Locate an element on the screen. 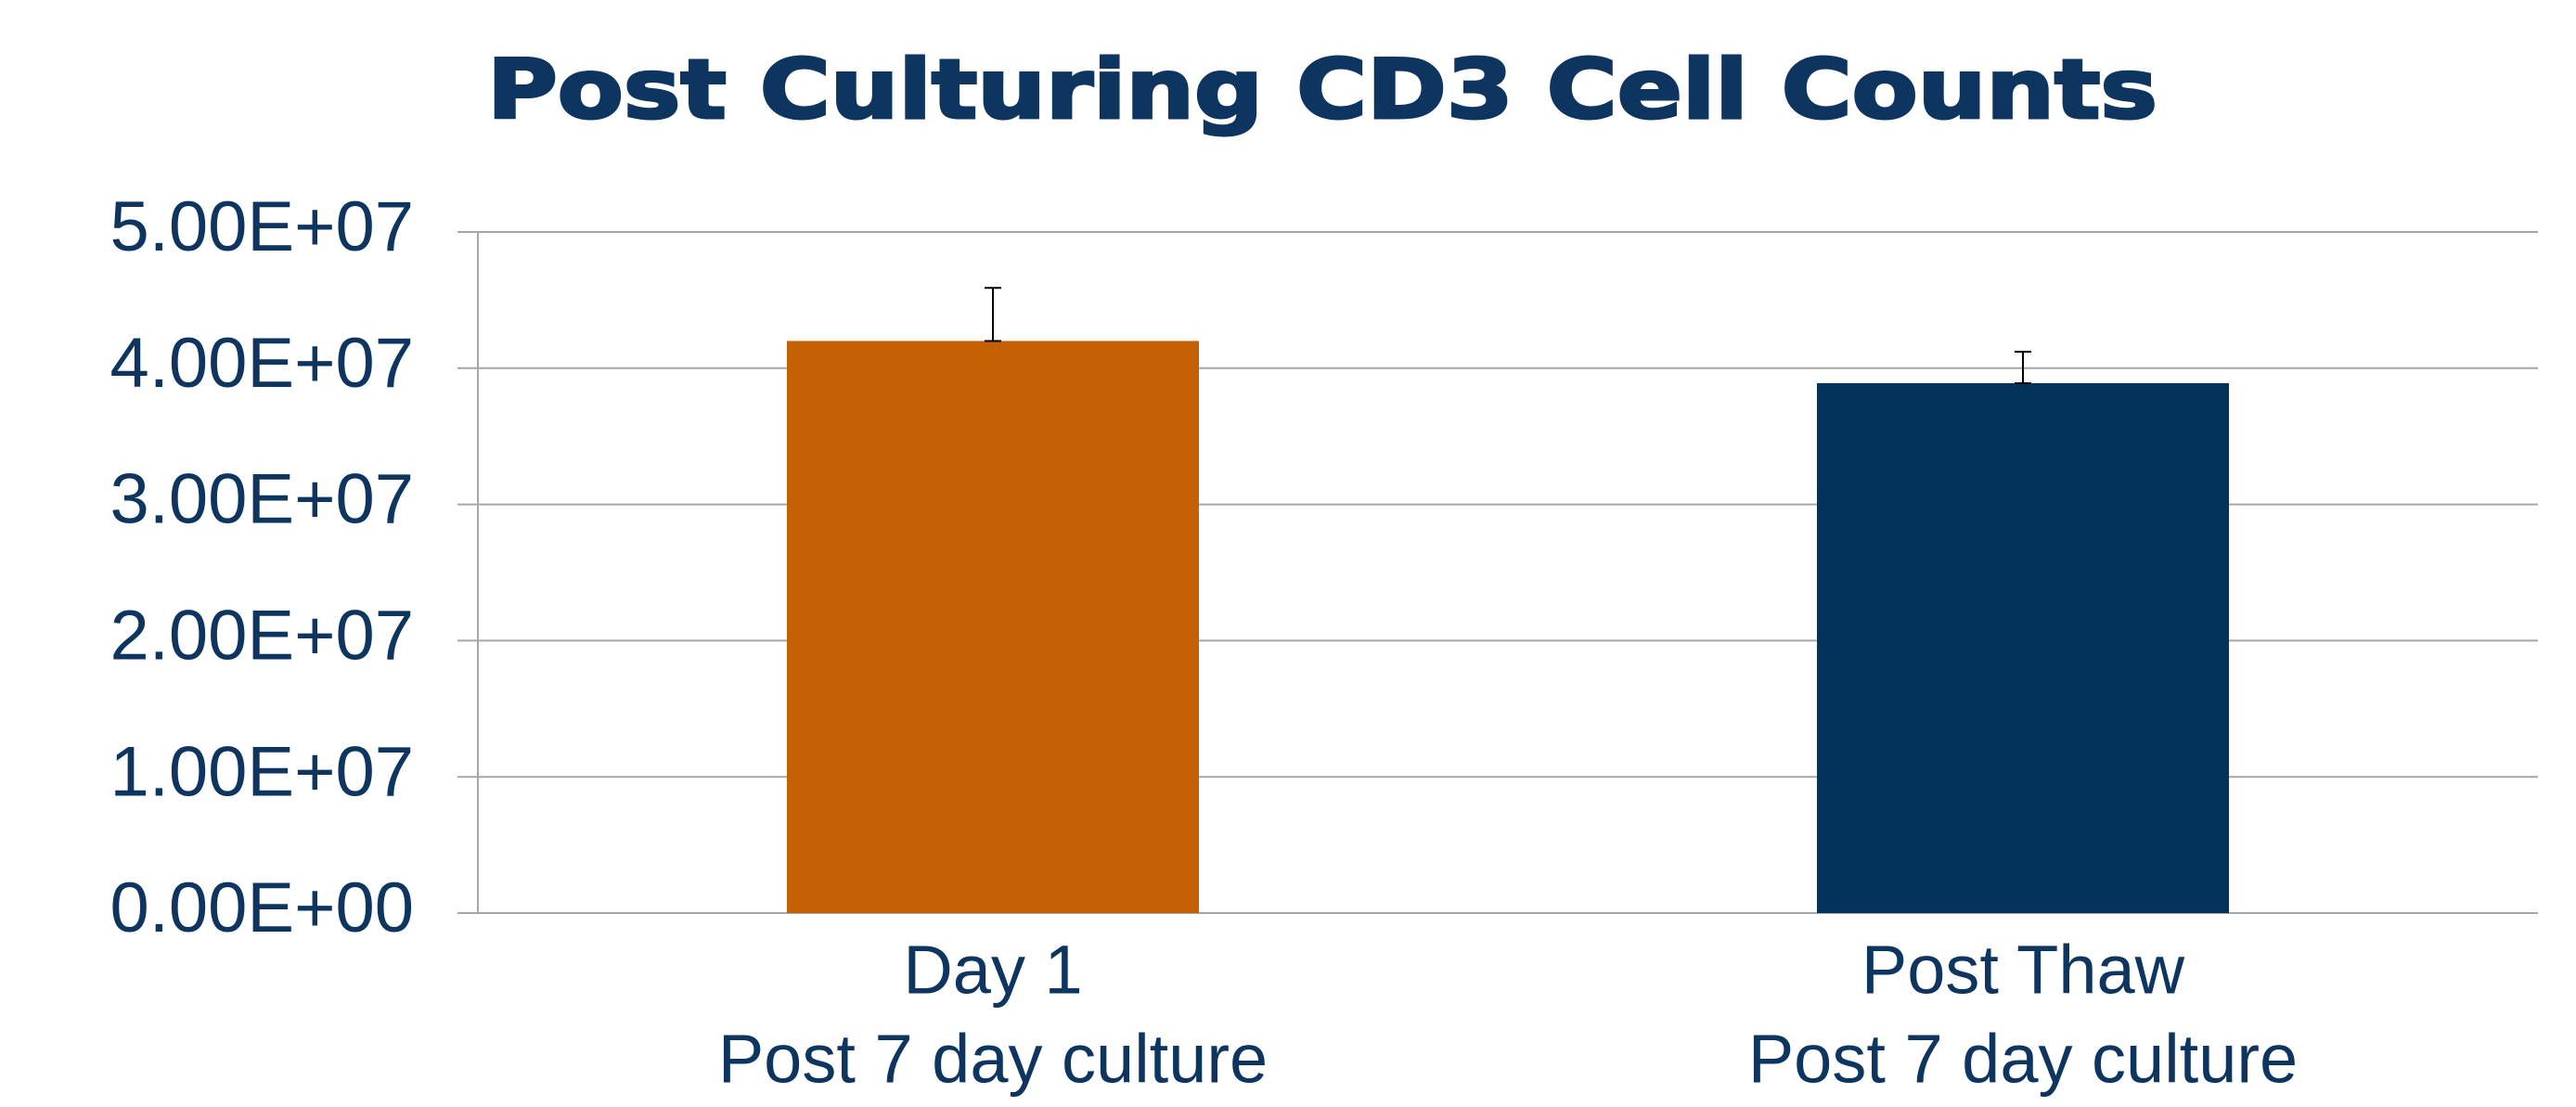 This screenshot has height=1107, width=2576. y-tick-label: 4.00E+07 is located at coordinates (262, 363).